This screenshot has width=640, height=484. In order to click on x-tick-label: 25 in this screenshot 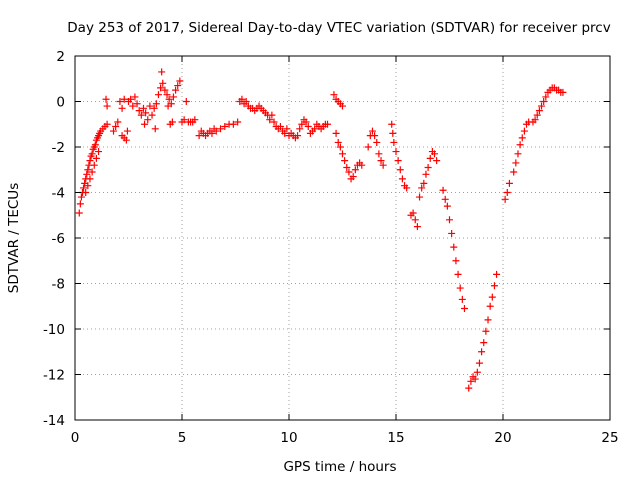, I will do `click(609, 438)`.